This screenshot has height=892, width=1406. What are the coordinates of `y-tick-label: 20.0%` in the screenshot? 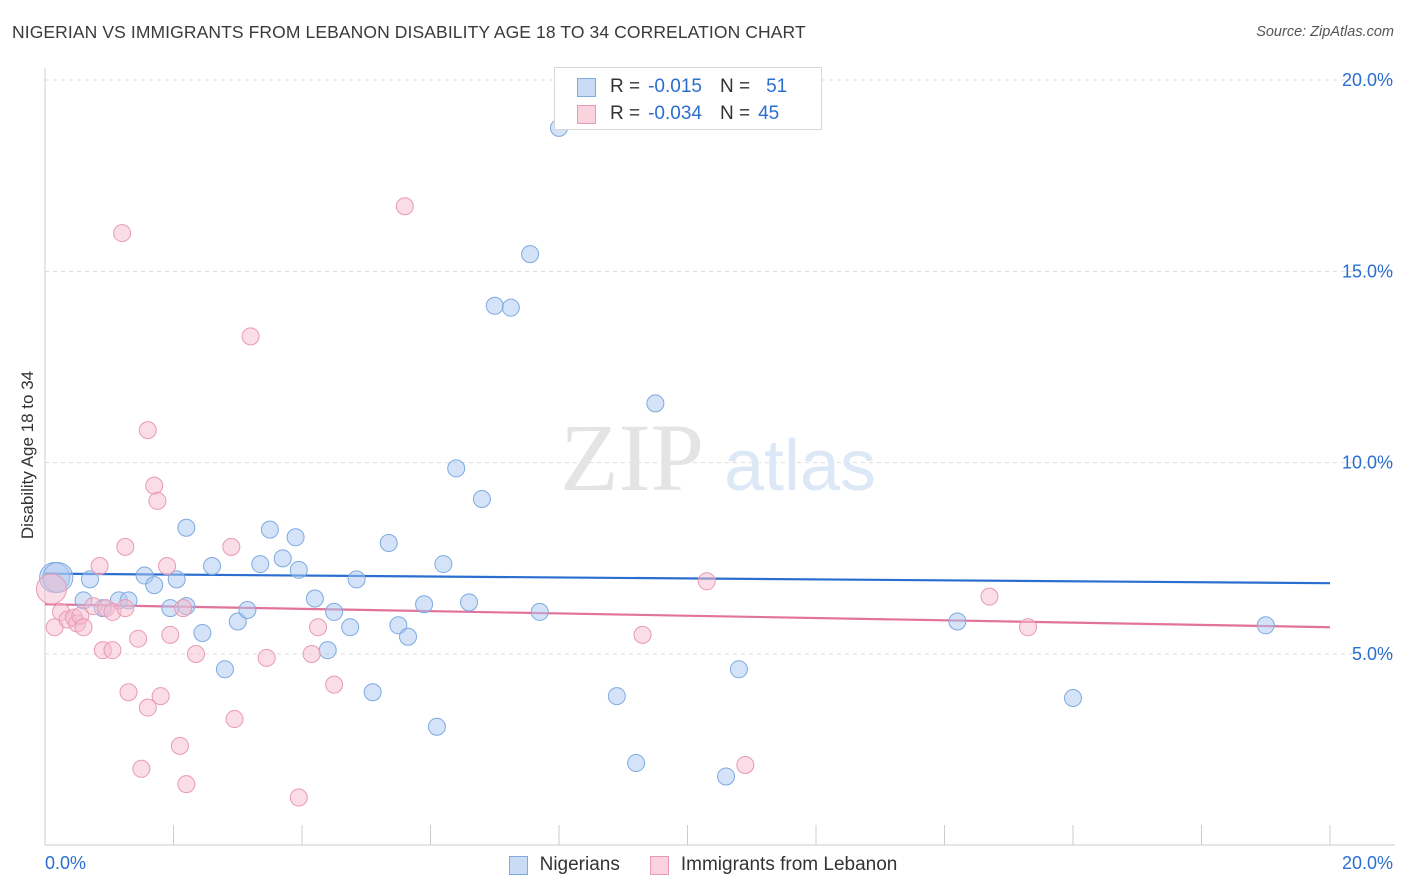 It's located at (1367, 80).